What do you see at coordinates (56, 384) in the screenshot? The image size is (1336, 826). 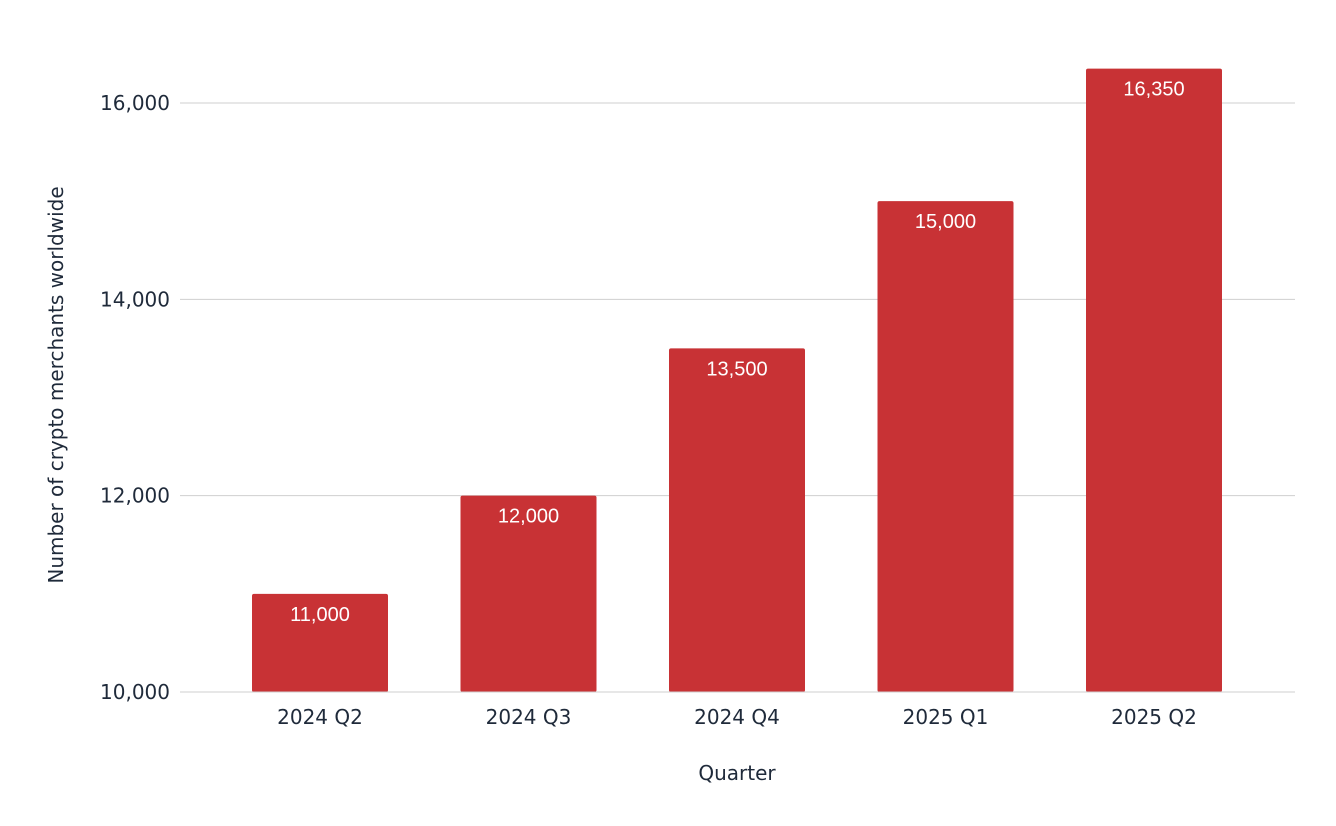 I see `y-axis-title: Number of crypto merchants worldwide` at bounding box center [56, 384].